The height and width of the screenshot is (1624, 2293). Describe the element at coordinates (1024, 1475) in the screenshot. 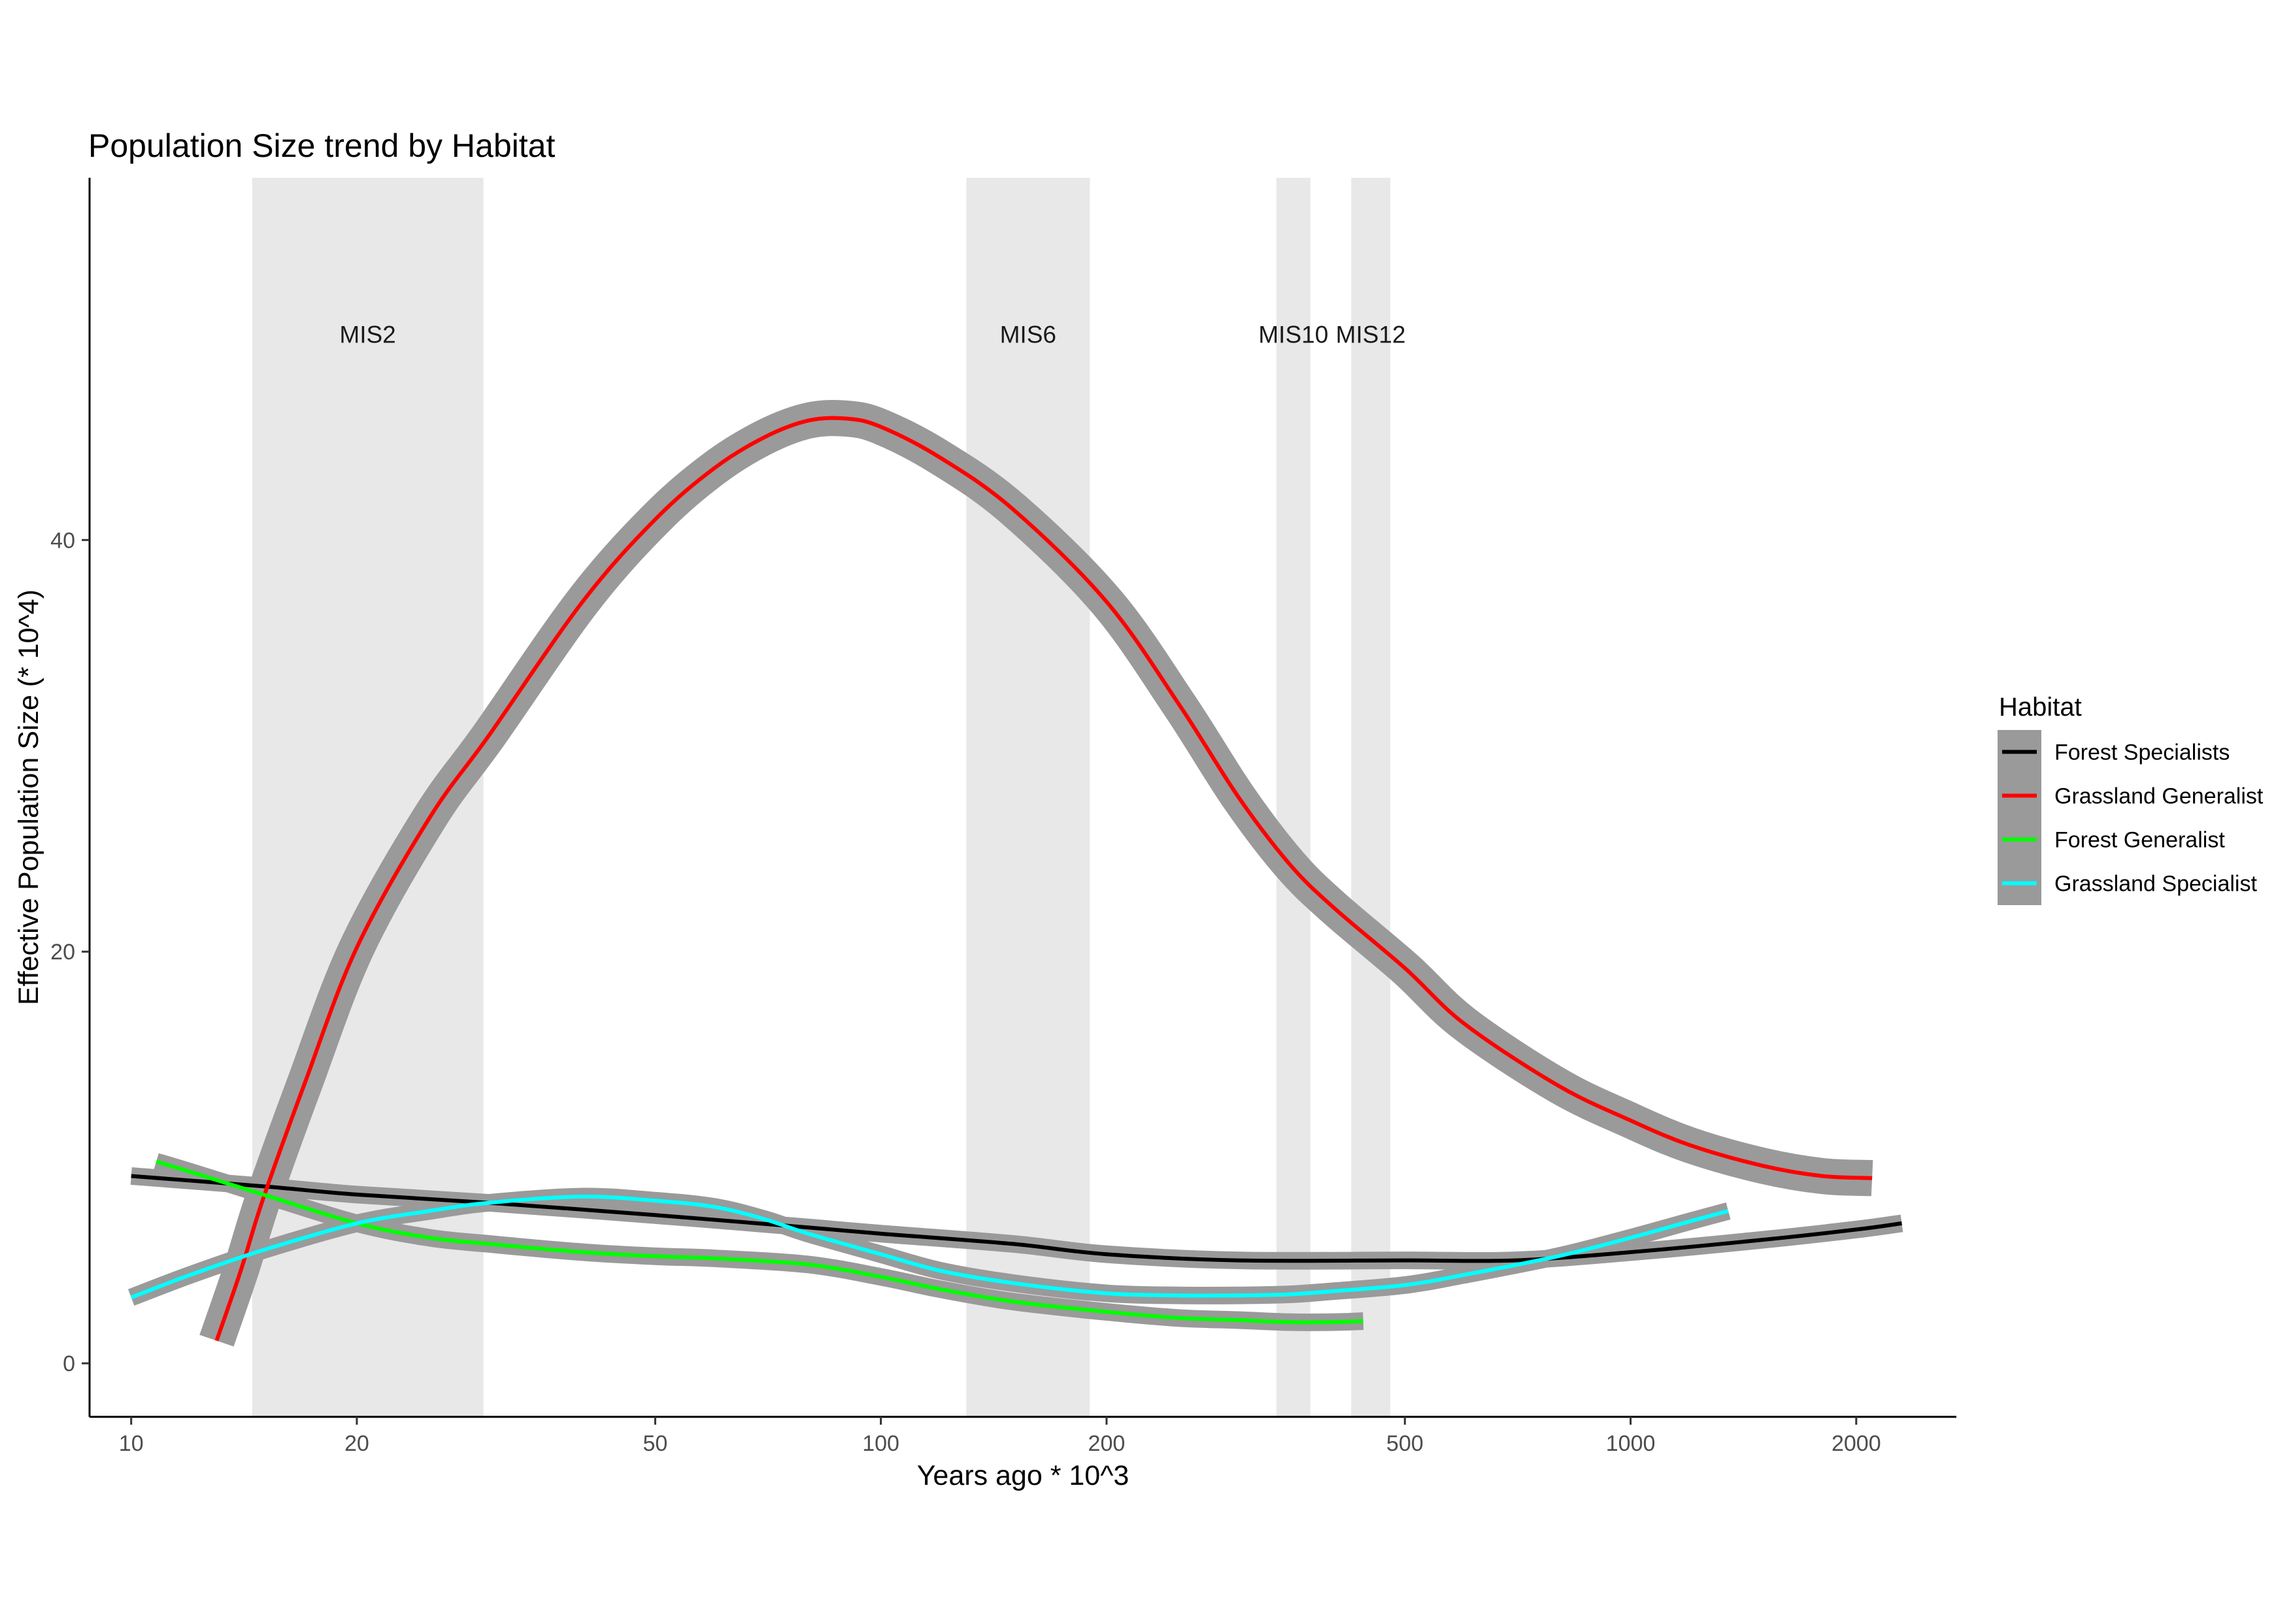

I see `x-axis-title: Years ago * 10^3` at that location.